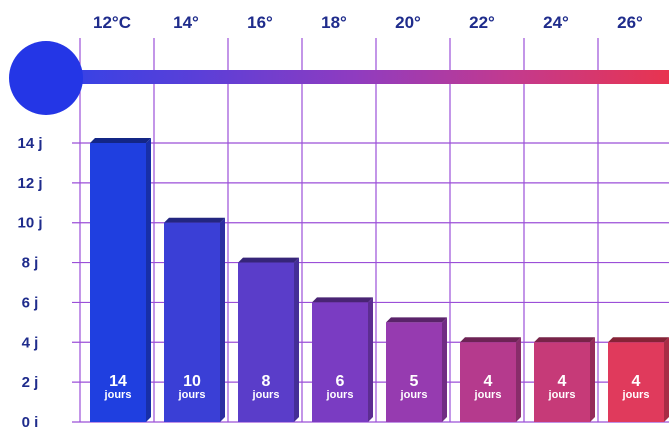 The height and width of the screenshot is (427, 669). Describe the element at coordinates (368, 22) in the screenshot. I see `temperature-labels: 12°C 14° 16° 18° 20° 22° 24° 26°` at that location.